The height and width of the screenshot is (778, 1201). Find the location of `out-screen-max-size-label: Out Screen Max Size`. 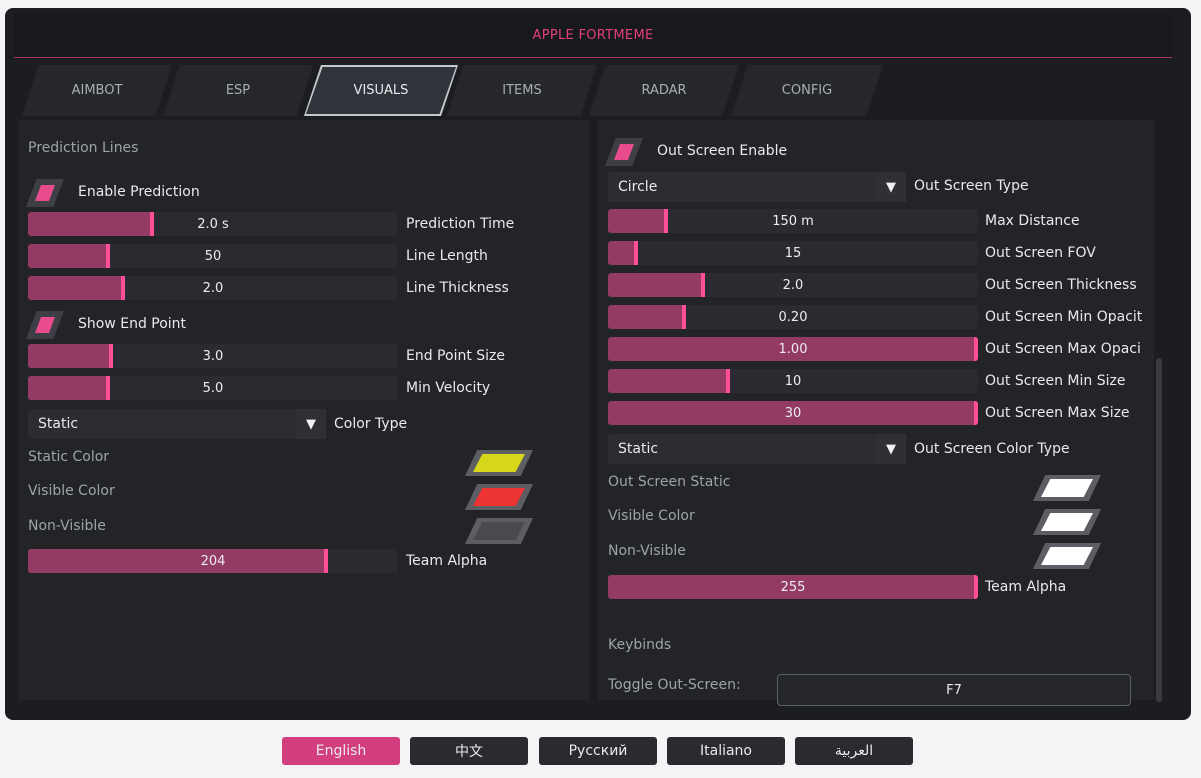

out-screen-max-size-label: Out Screen Max Size is located at coordinates (1057, 413).